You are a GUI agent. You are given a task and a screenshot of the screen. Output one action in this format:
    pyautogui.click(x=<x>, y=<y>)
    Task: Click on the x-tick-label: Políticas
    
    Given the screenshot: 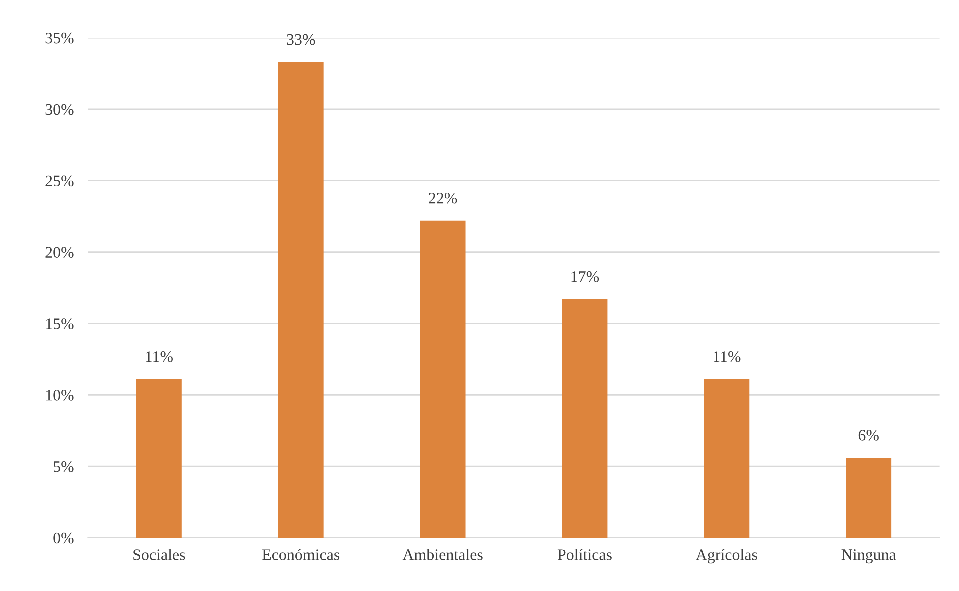 What is the action you would take?
    pyautogui.click(x=585, y=554)
    